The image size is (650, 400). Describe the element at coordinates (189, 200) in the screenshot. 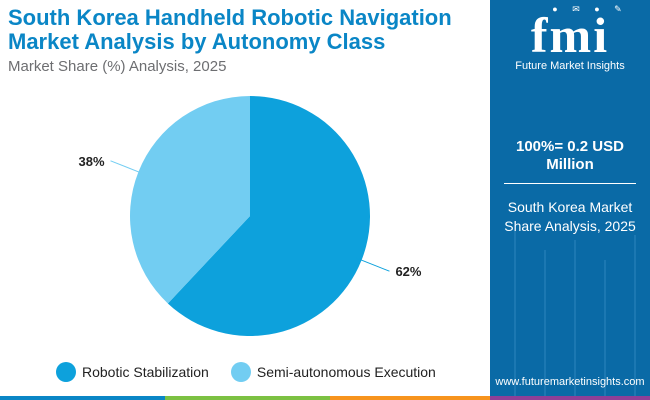

I see `pie-slice-semi-autonomous-execution` at that location.